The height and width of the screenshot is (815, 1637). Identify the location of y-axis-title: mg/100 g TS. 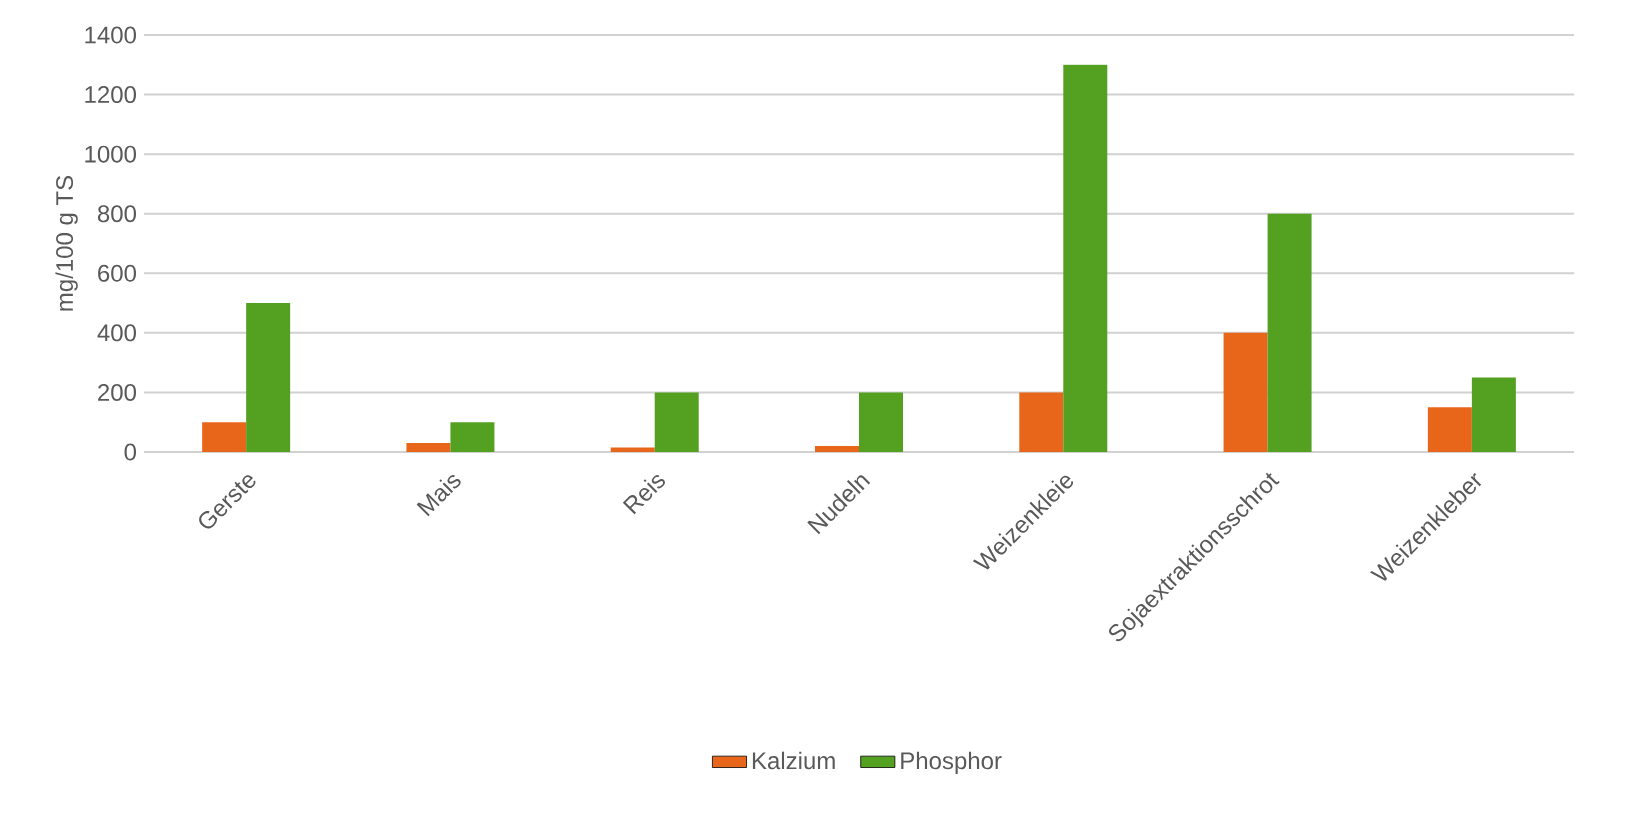
(66, 243).